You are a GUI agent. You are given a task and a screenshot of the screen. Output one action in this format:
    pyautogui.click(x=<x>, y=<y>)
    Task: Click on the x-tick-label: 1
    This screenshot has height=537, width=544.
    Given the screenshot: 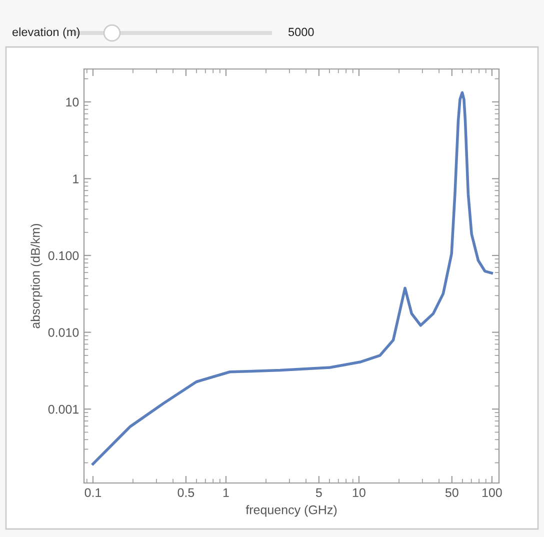 What is the action you would take?
    pyautogui.click(x=226, y=492)
    